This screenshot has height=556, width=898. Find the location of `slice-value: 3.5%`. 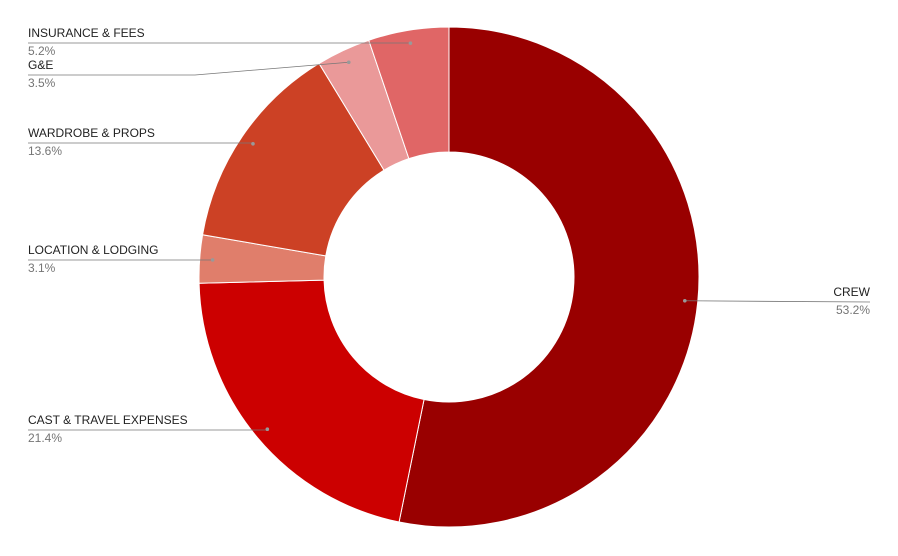

slice-value: 3.5% is located at coordinates (42, 83).